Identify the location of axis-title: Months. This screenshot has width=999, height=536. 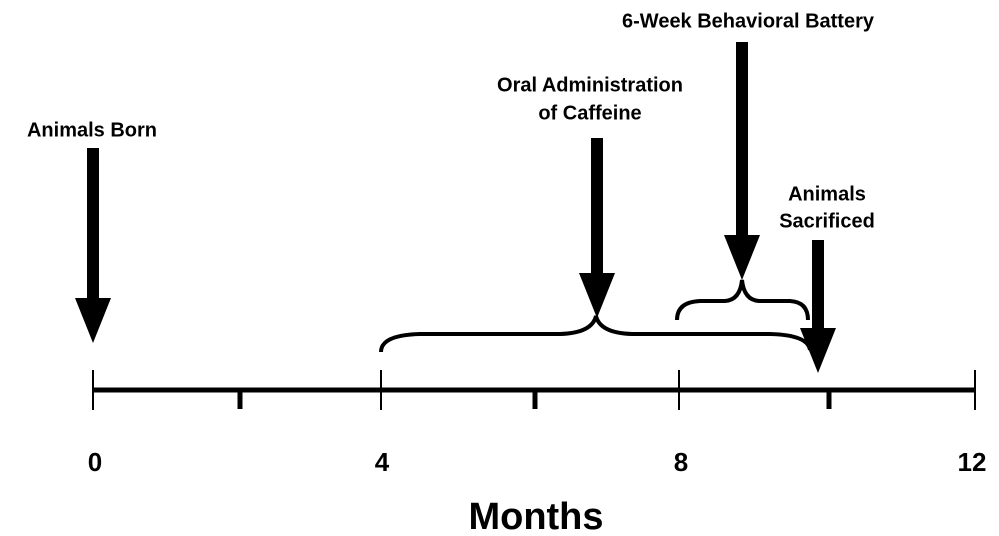
(535, 516).